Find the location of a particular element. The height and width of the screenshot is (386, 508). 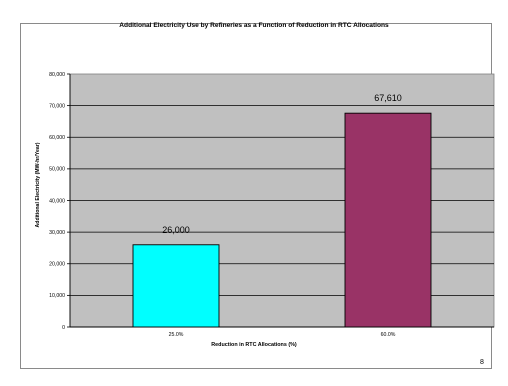

y-tick-label: 10,000 is located at coordinates (57, 296).